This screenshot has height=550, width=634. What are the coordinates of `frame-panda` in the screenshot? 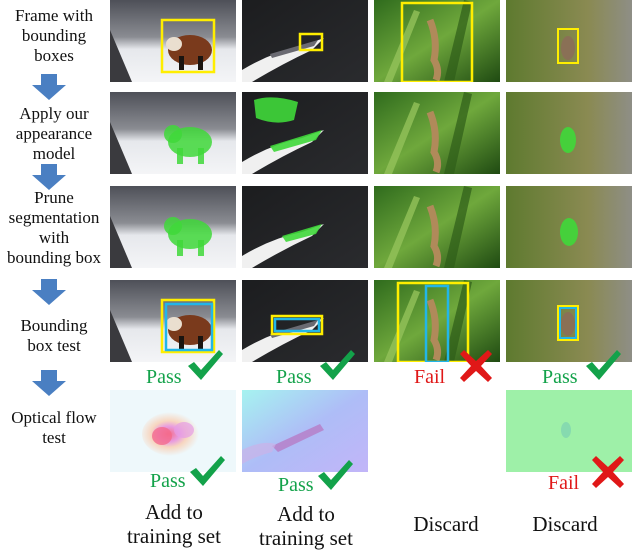 It's located at (173, 41).